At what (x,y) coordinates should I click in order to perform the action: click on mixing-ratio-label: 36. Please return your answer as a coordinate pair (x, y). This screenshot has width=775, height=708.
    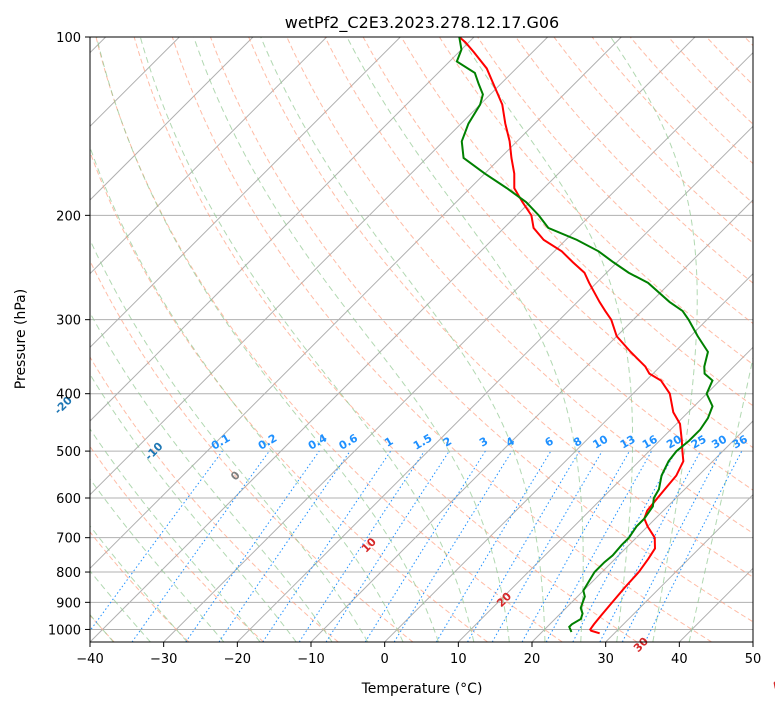
    Looking at the image, I should click on (740, 441).